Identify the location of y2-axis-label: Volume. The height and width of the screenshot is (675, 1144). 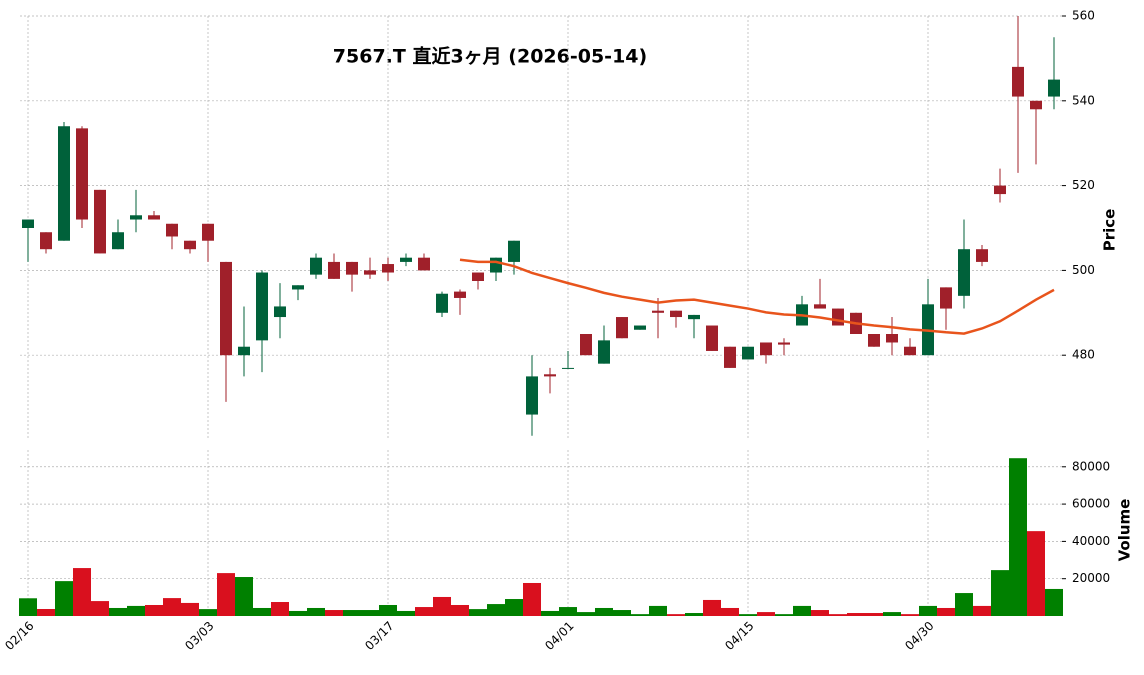
(1125, 530).